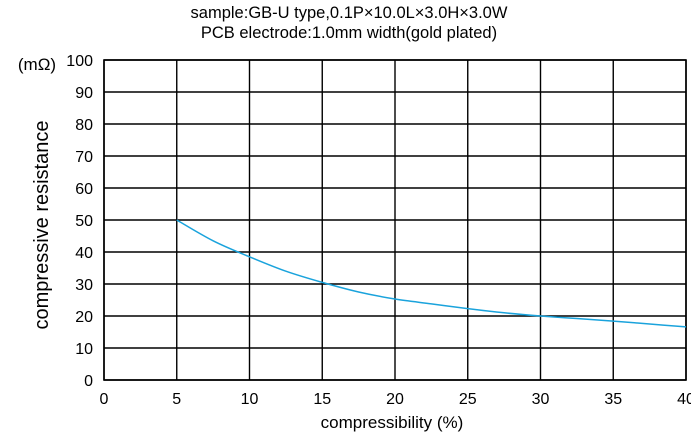  What do you see at coordinates (42, 225) in the screenshot?
I see `y-axis-label: compressive resistance` at bounding box center [42, 225].